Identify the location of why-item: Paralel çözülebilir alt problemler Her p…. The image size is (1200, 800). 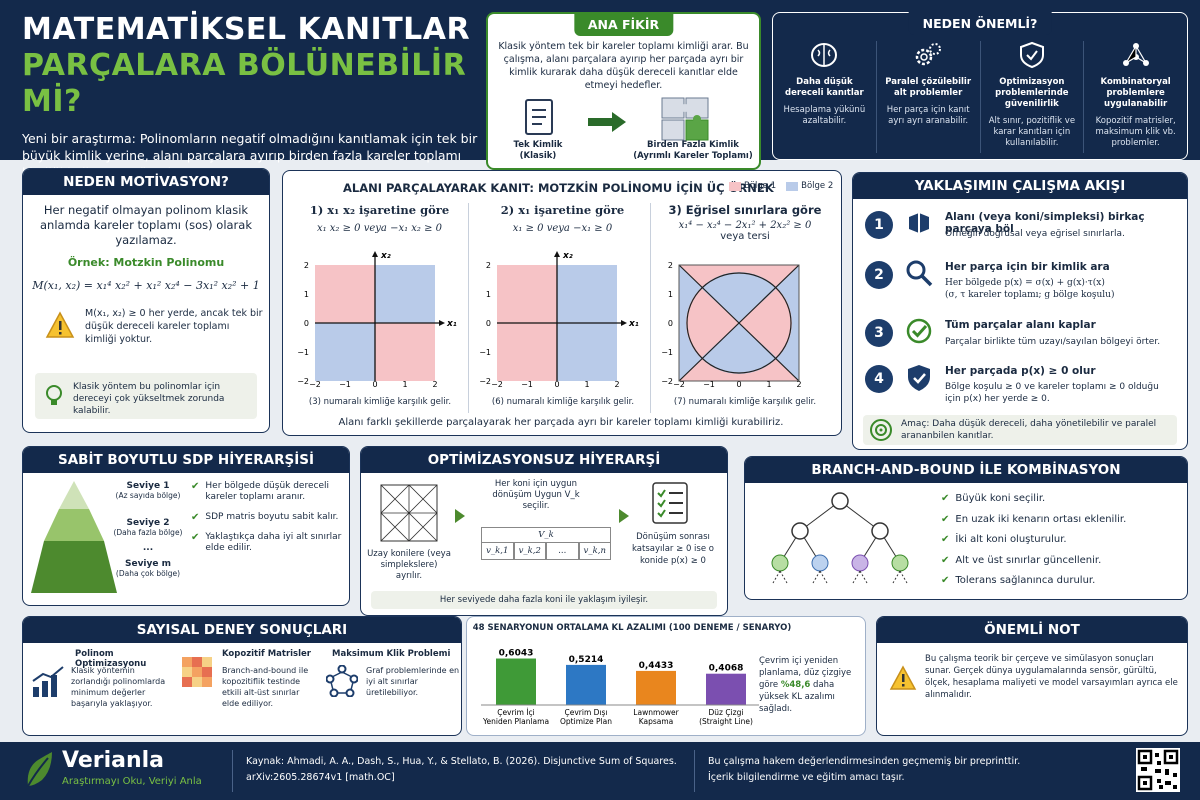
(929, 97).